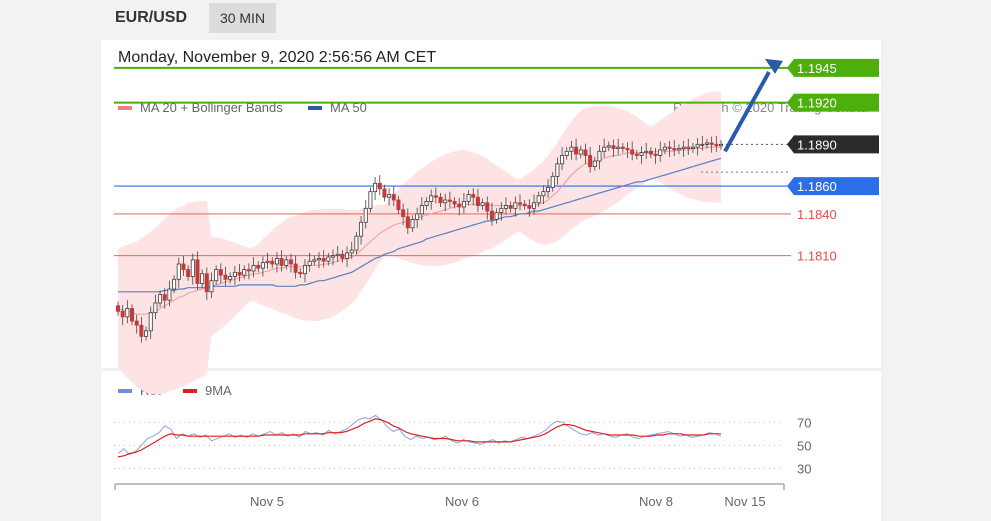 The image size is (991, 521). What do you see at coordinates (817, 186) in the screenshot?
I see `level-tag-text: 1.1860` at bounding box center [817, 186].